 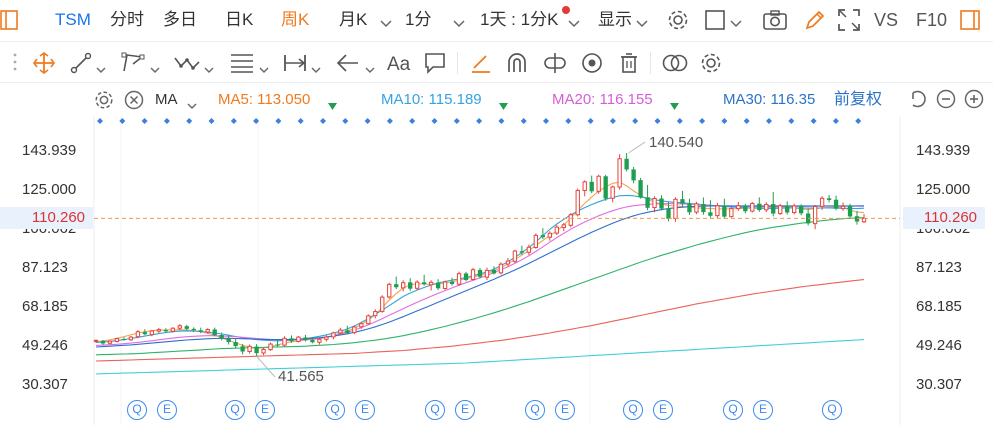 I want to click on period-tab-intraday: 分时, so click(x=127, y=19).